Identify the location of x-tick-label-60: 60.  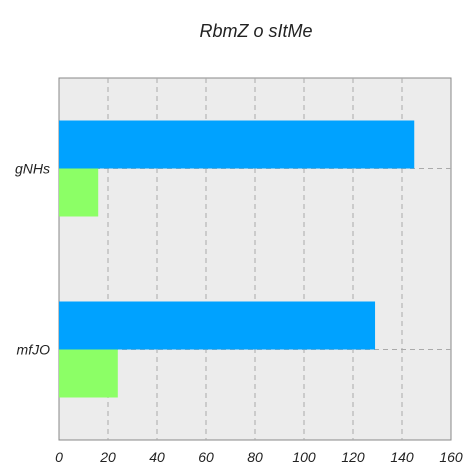
(206, 457).